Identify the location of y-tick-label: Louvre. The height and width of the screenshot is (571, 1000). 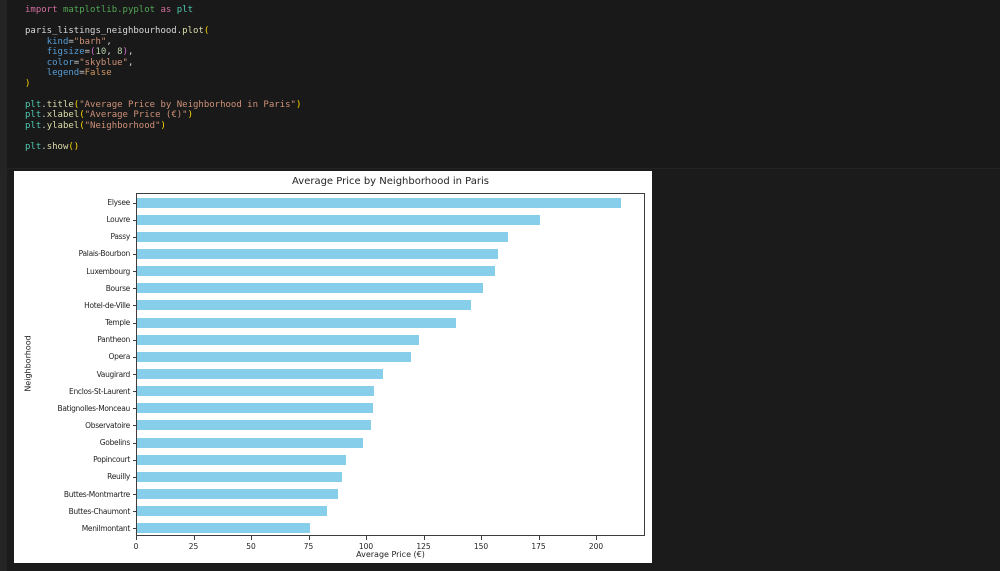
(118, 220).